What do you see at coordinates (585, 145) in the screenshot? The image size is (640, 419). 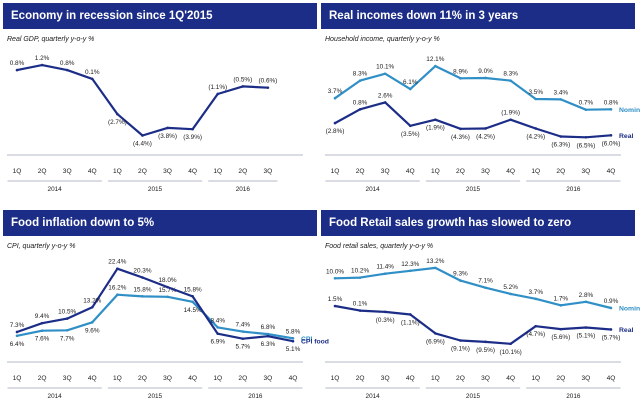 I see `data-label: (6.5%)` at bounding box center [585, 145].